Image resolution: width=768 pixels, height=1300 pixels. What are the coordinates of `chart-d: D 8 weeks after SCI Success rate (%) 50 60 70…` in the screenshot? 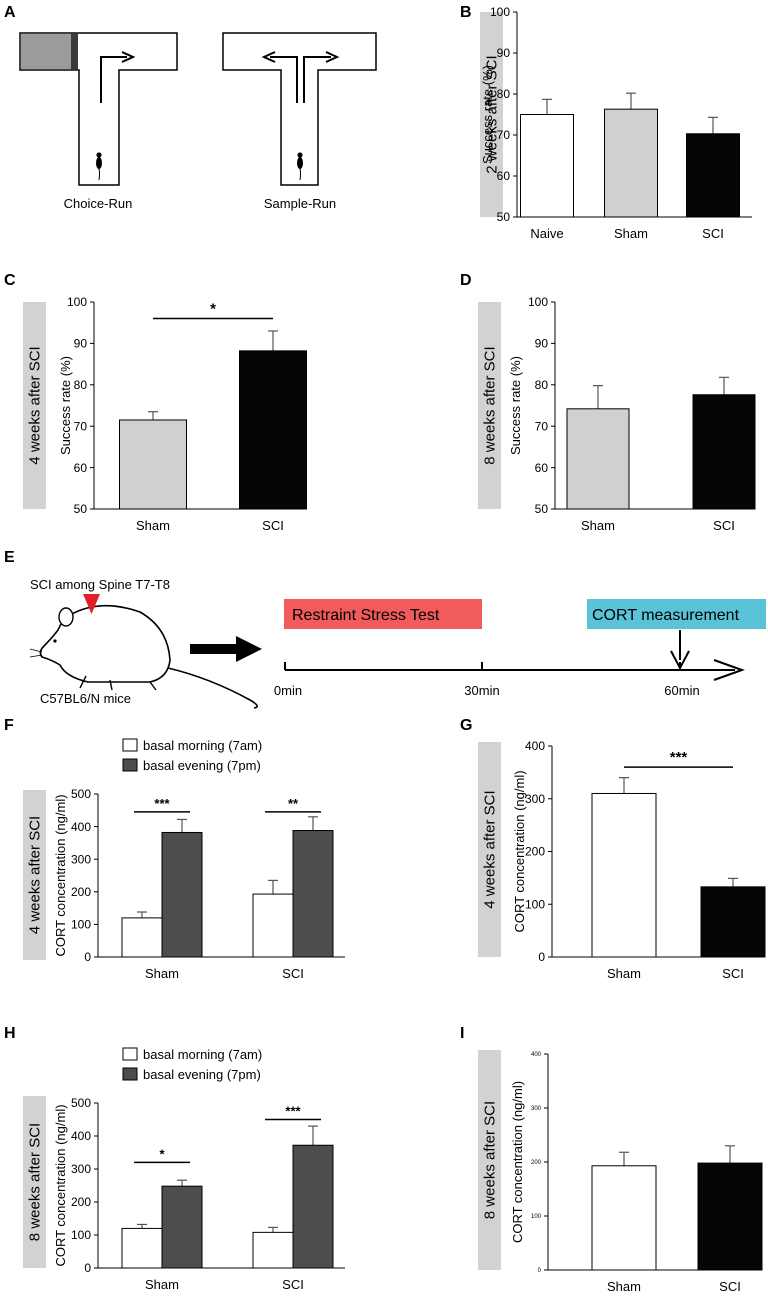 It's located at (608, 402).